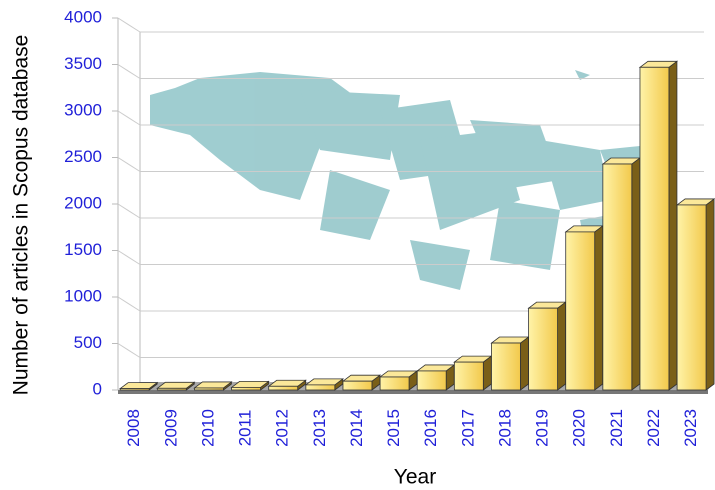  Describe the element at coordinates (83, 63) in the screenshot. I see `y-tick-label: 3500` at that location.